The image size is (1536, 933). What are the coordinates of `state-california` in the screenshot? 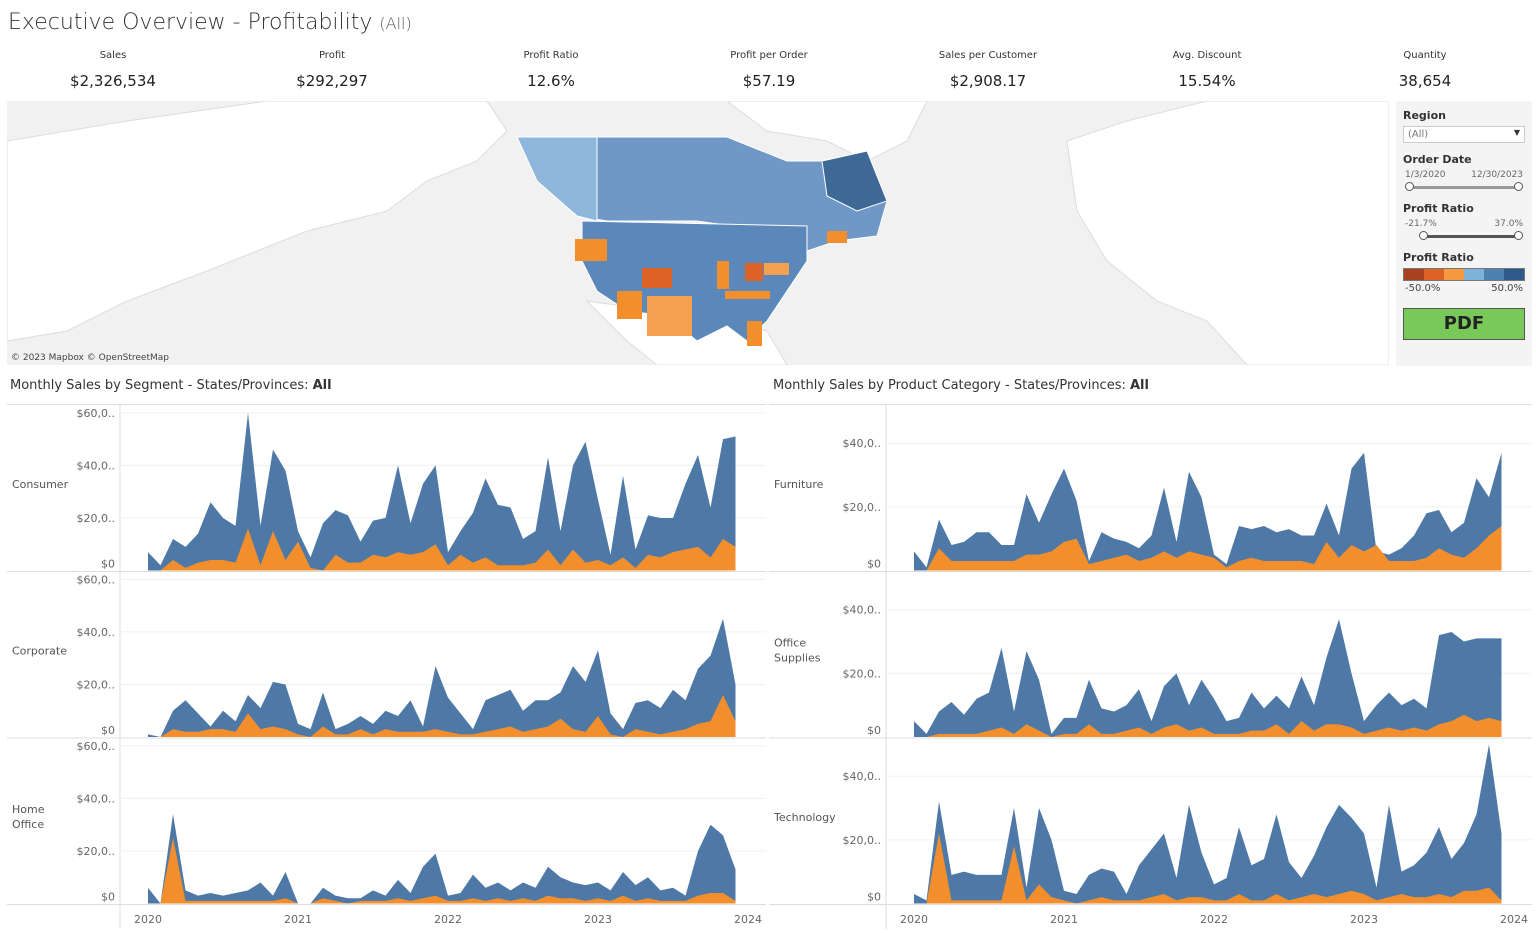 It's located at (591, 250).